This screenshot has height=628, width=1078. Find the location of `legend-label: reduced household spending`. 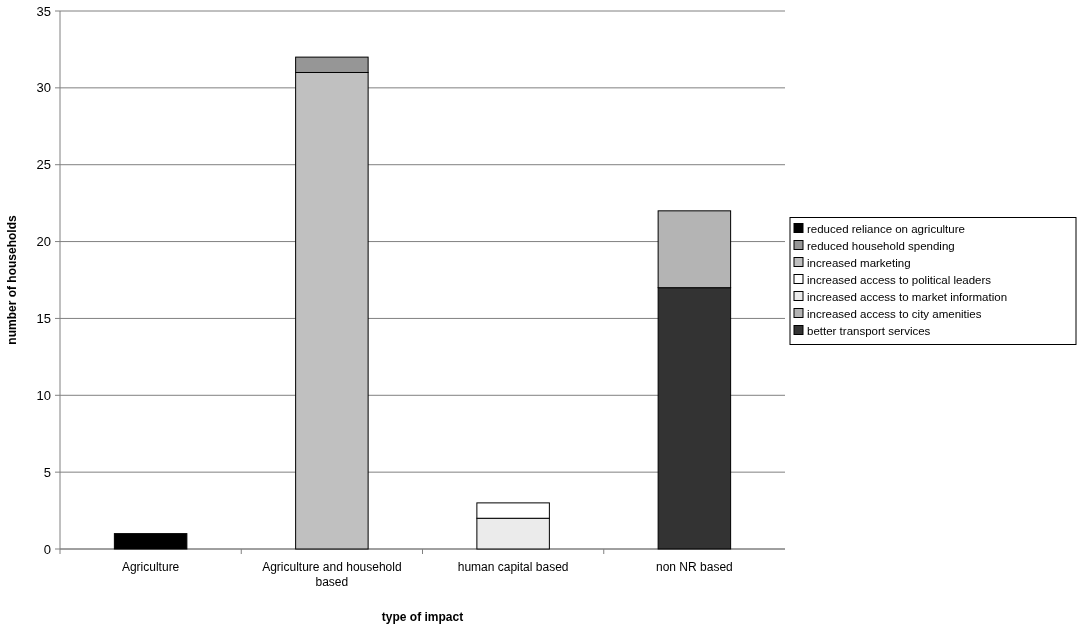

legend-label: reduced household spending is located at coordinates (881, 245).